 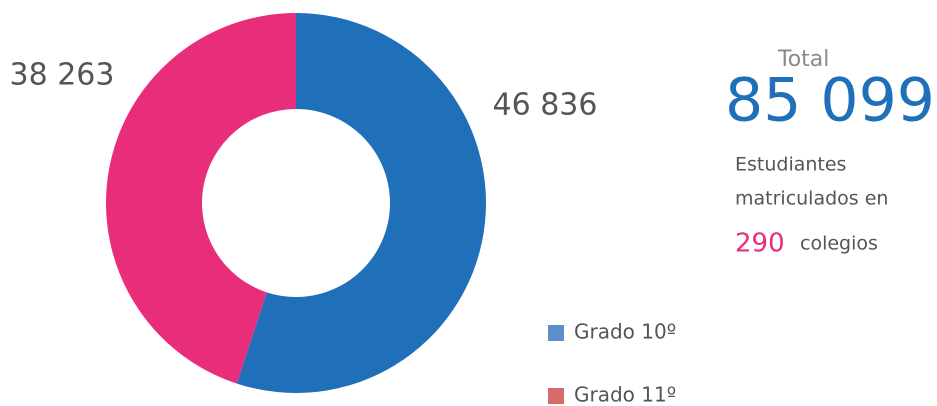 I want to click on caption-line: matriculados en, so click(x=811, y=199).